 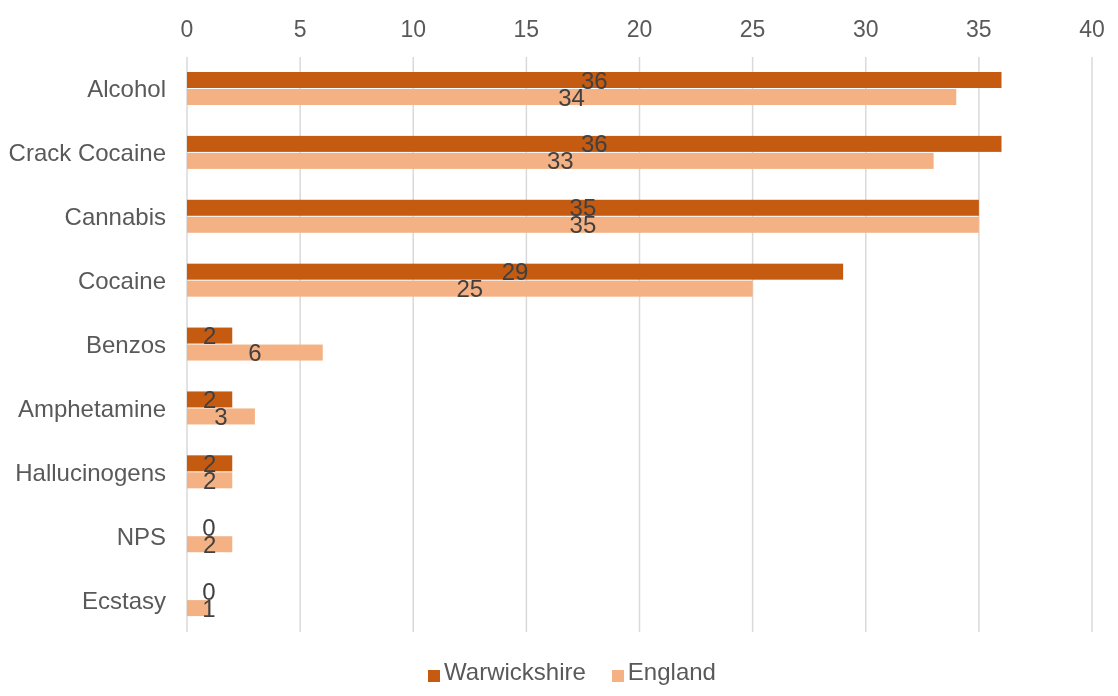 I want to click on y-tick-label: Ecstasy, so click(x=123, y=600).